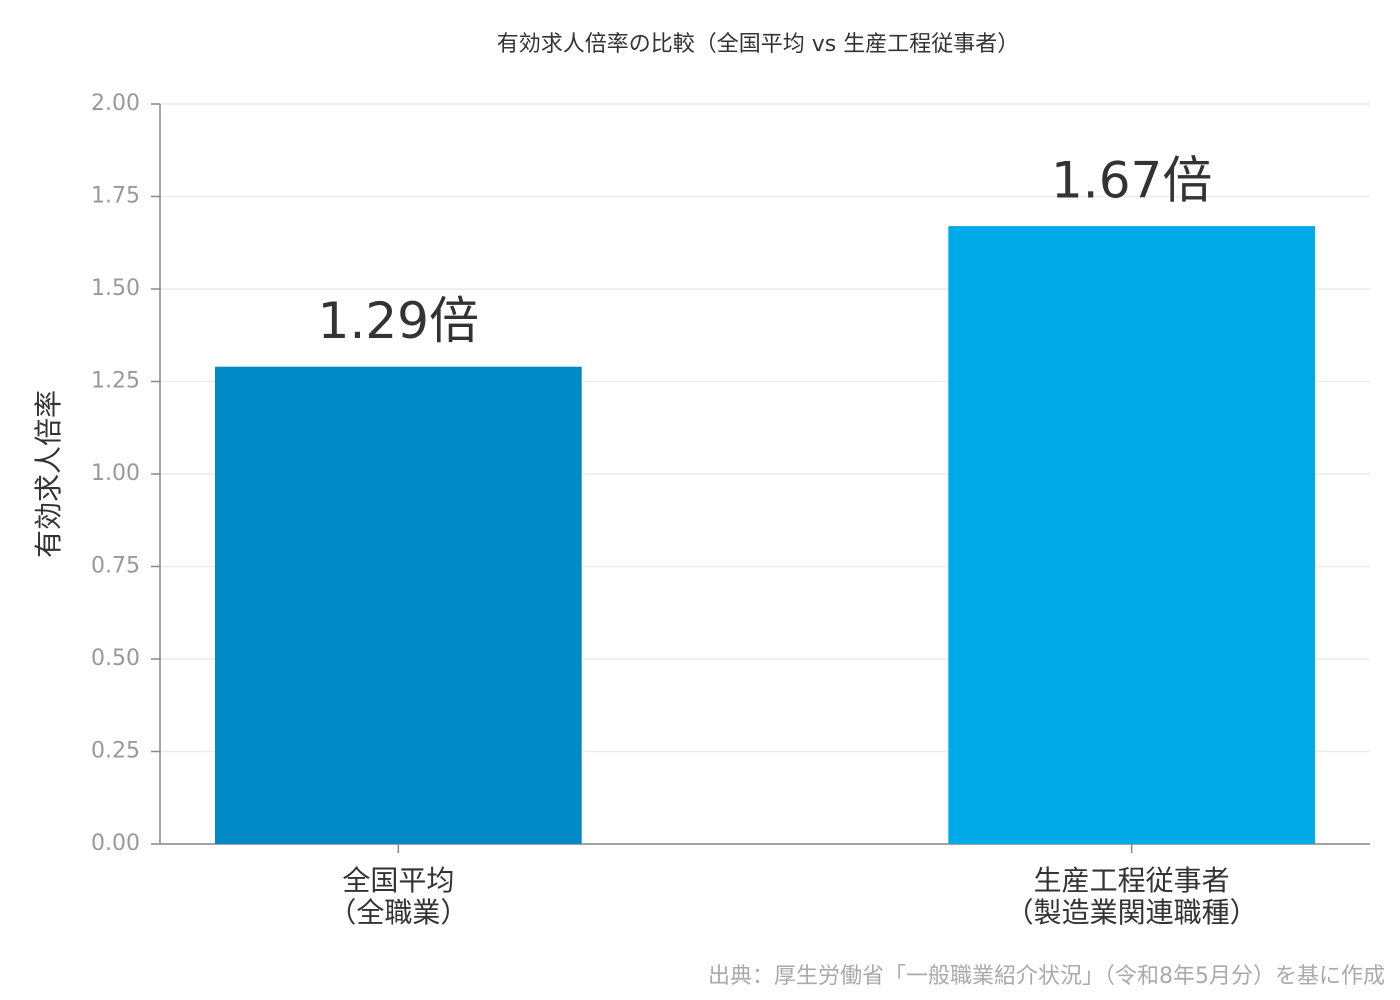  I want to click on source-note: 出典：厚生労働省「一般職業紹介状況」（令和8年5月分）を基に作成, so click(1046, 976).